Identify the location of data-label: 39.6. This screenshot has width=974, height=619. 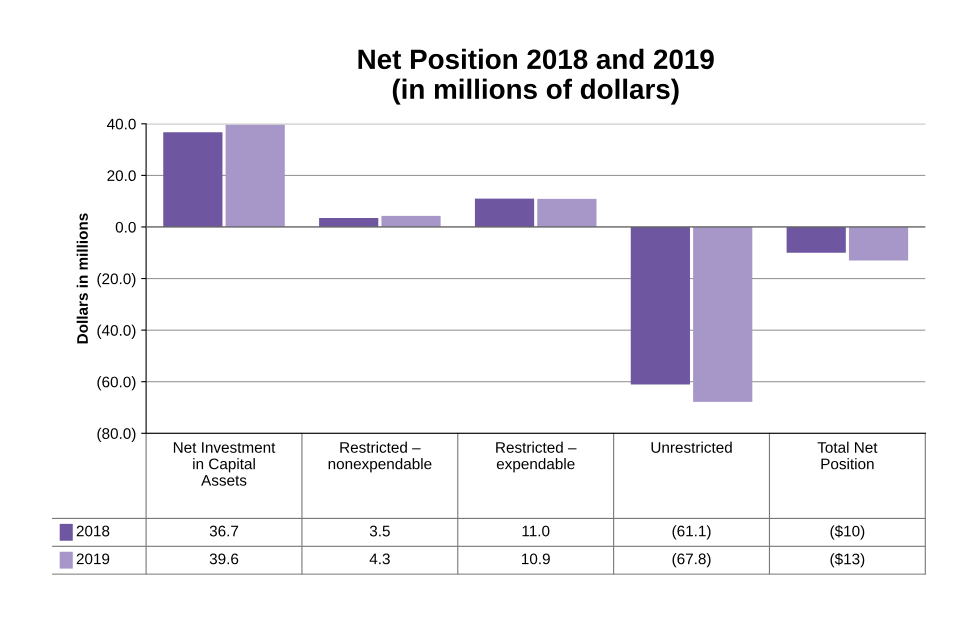
(224, 558).